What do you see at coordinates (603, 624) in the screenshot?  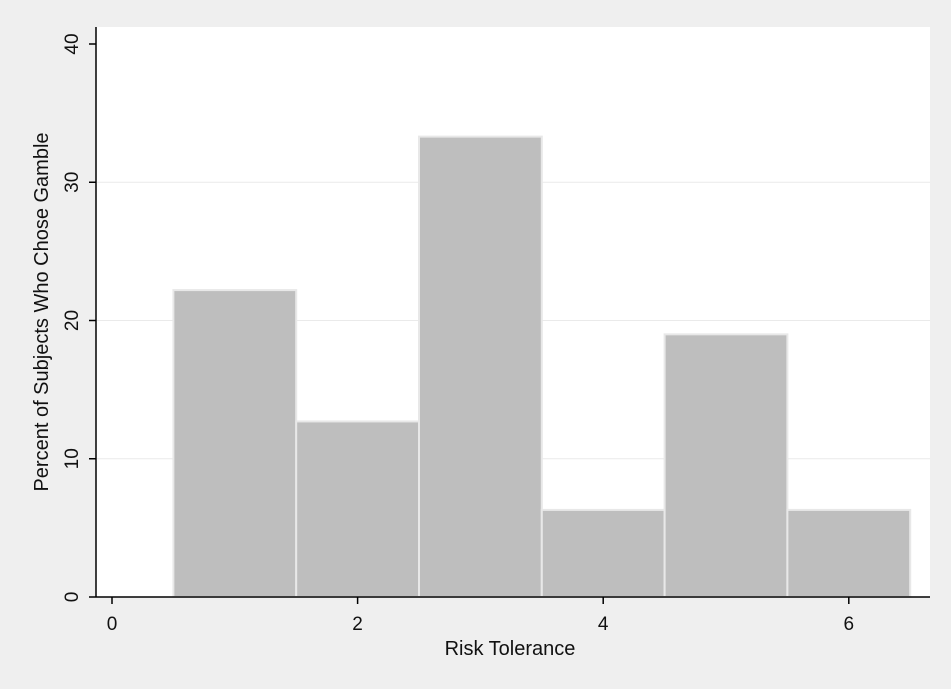 I see `x-tick-label-4: 4` at bounding box center [603, 624].